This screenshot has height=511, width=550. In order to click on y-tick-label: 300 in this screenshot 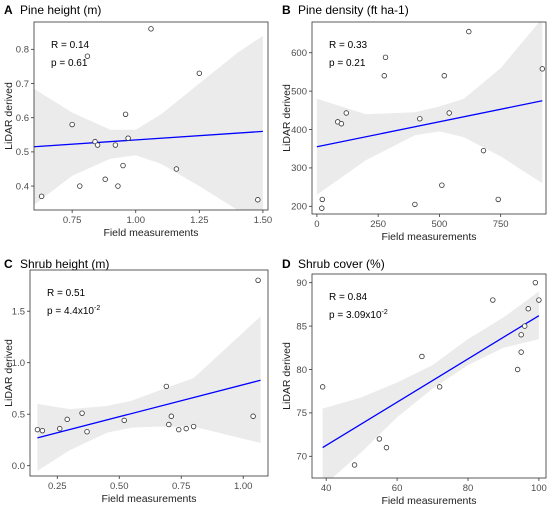, I will do `click(299, 168)`.